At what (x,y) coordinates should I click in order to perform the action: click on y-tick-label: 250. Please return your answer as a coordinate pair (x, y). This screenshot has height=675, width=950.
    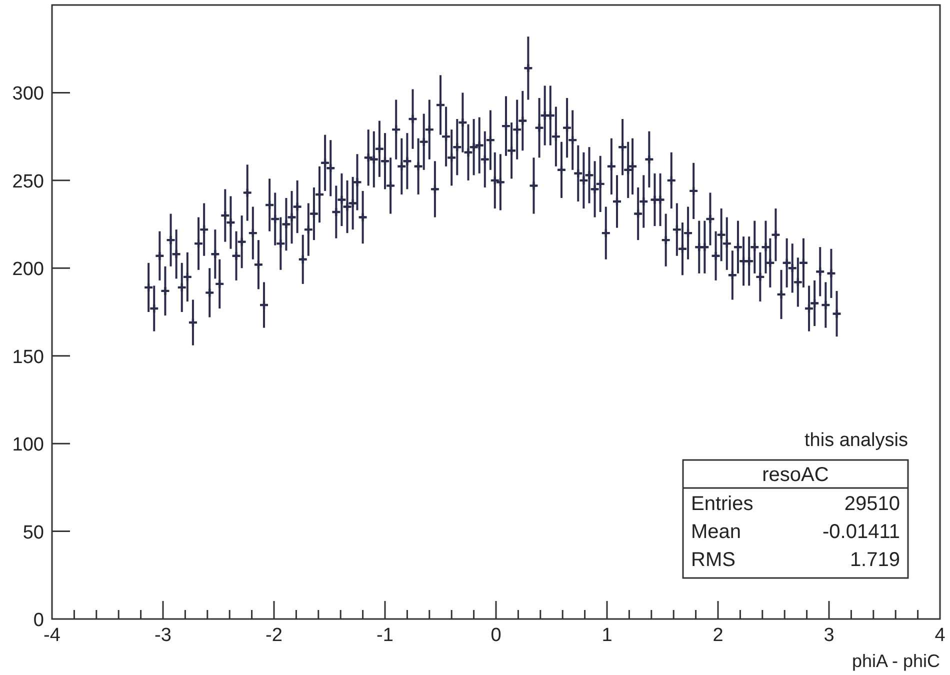
    Looking at the image, I should click on (28, 181).